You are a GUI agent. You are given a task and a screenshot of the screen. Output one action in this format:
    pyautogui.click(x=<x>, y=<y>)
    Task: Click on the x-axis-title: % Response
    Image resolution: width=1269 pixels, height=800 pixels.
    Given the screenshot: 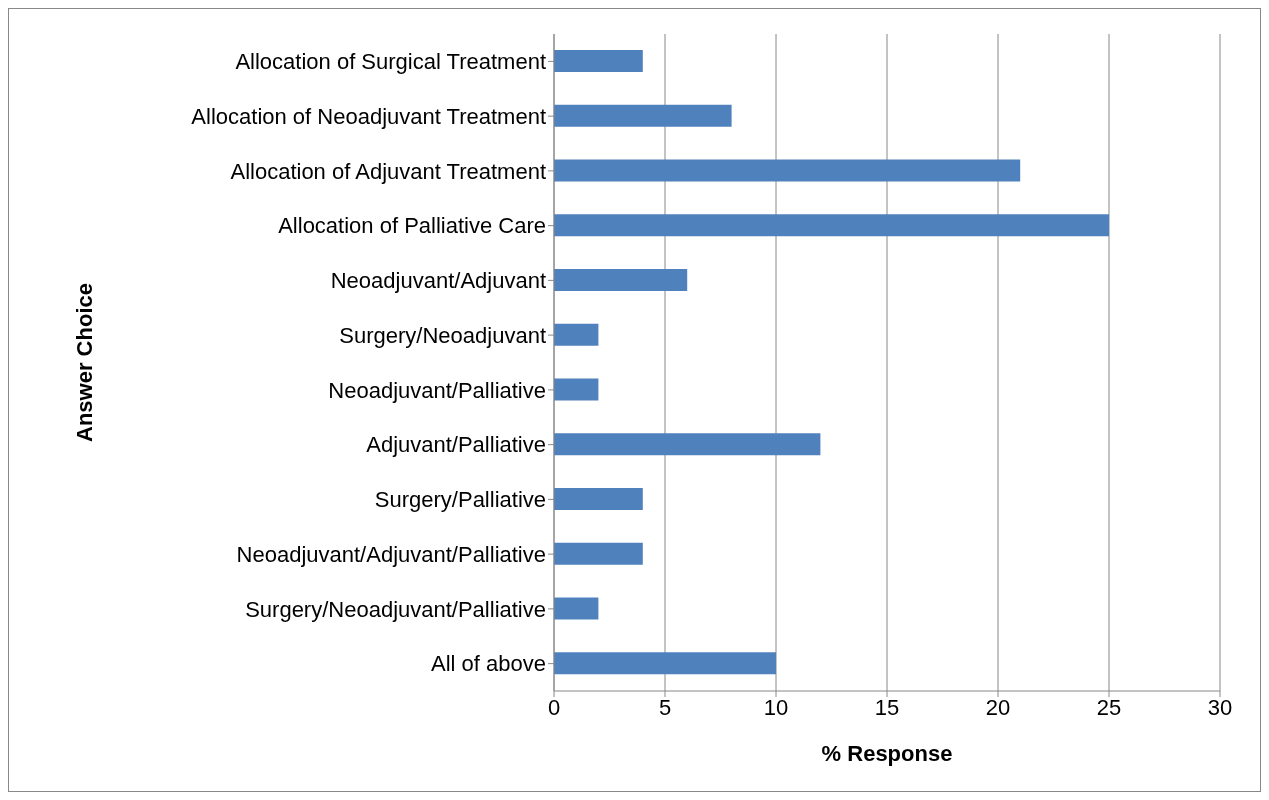 What is the action you would take?
    pyautogui.click(x=887, y=753)
    